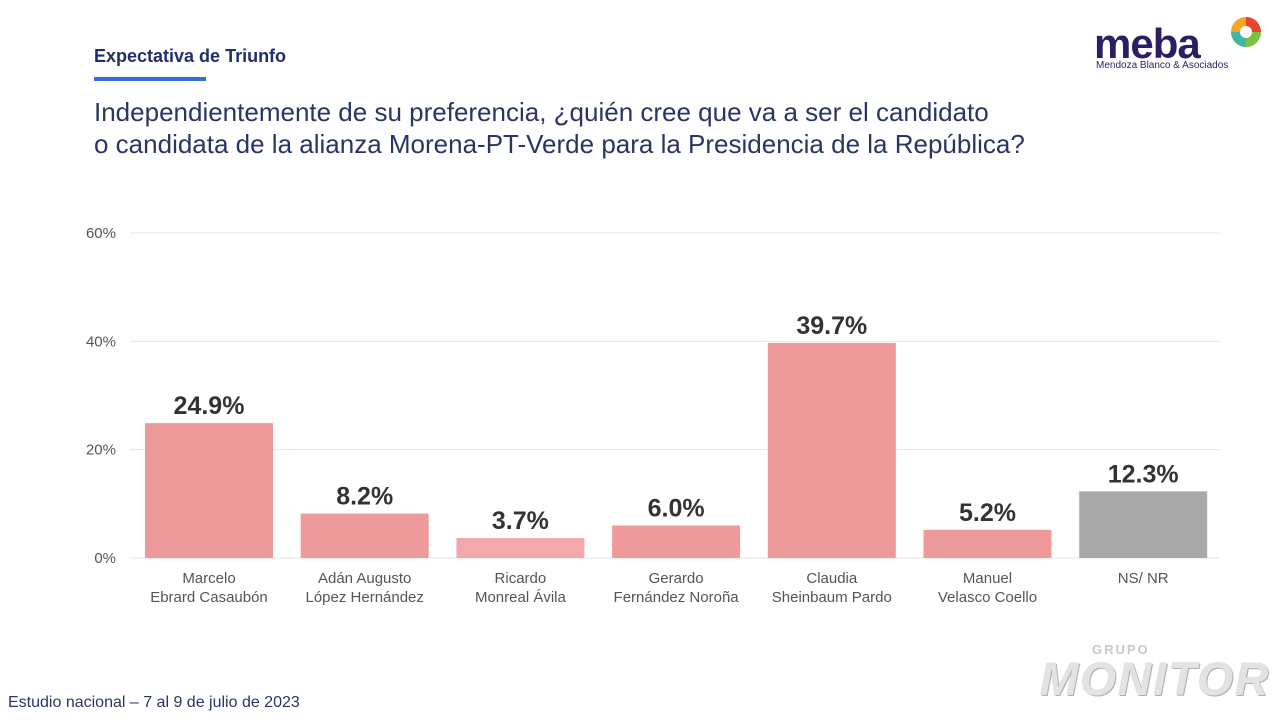  What do you see at coordinates (521, 597) in the screenshot?
I see `category-label: Monreal Ávila` at bounding box center [521, 597].